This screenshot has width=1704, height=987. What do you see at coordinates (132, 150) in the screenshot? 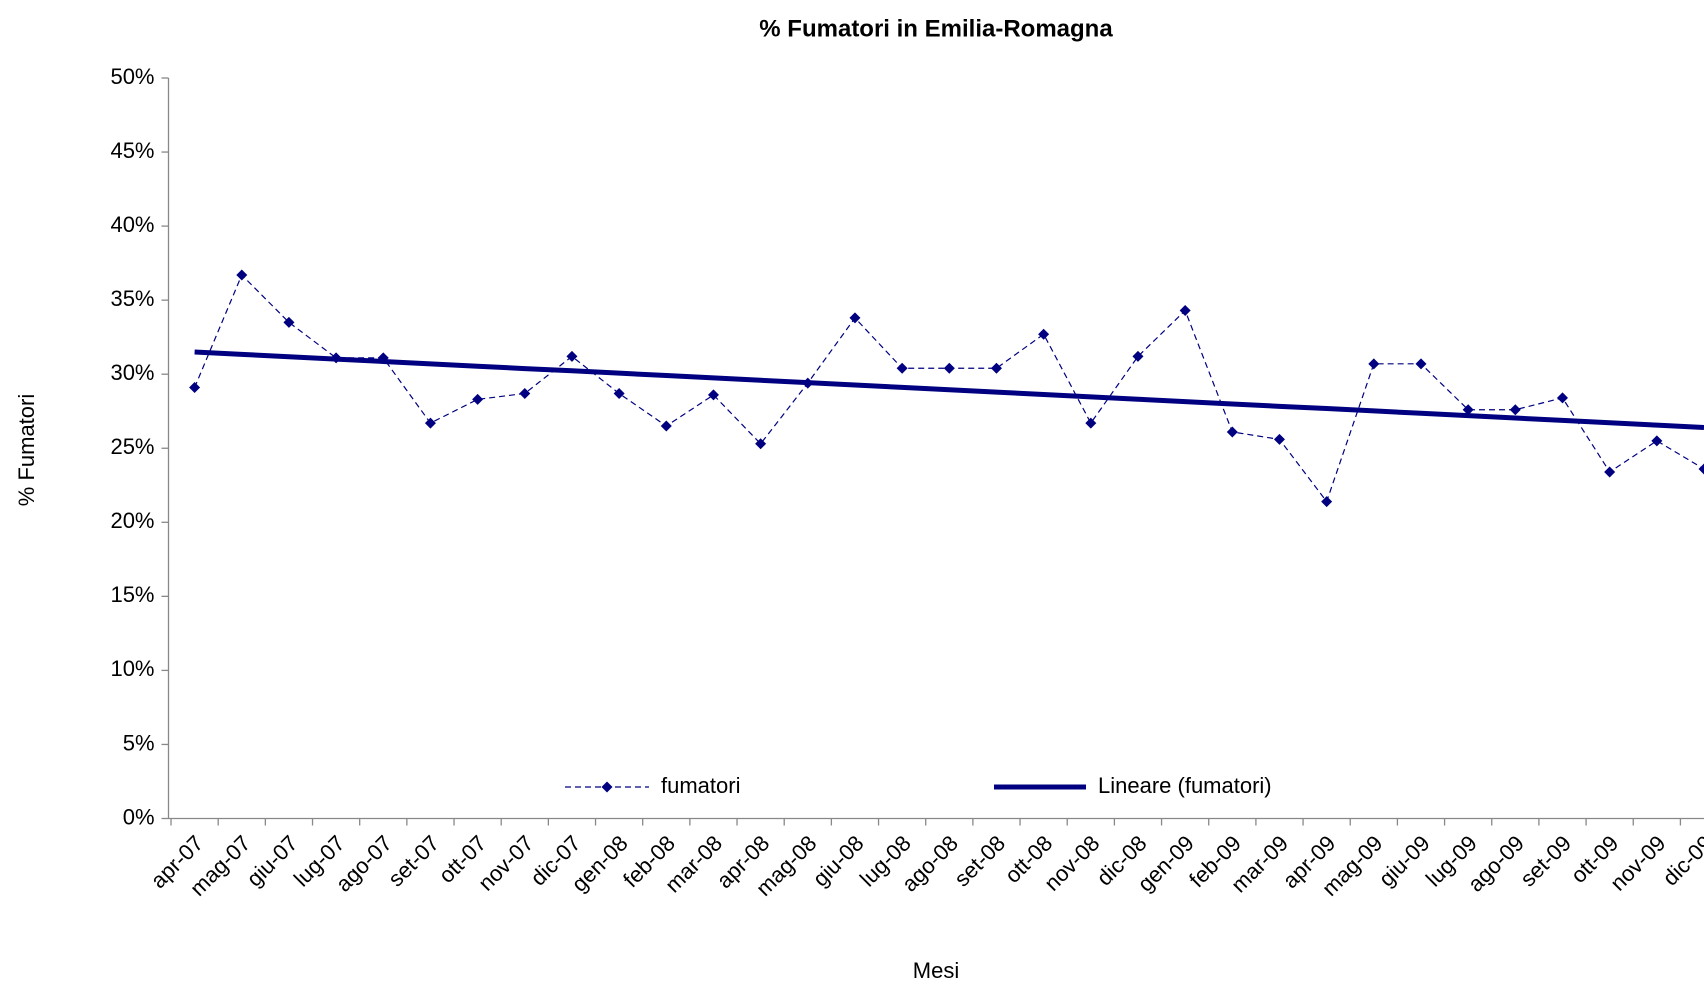
I see `y-tick-label: 45%` at bounding box center [132, 150].